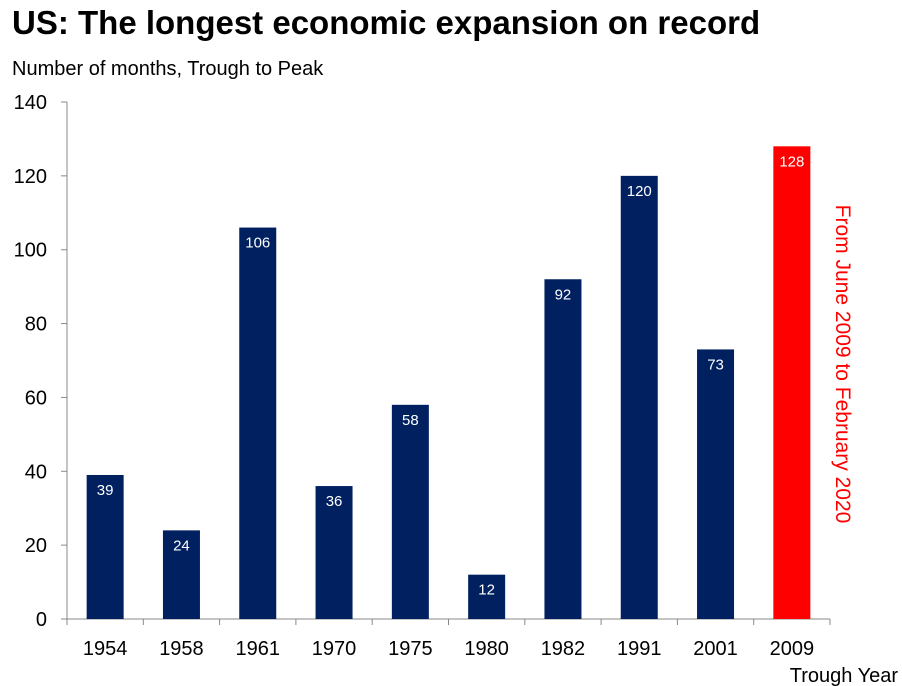  I want to click on x-tick-label: 1970, so click(334, 649).